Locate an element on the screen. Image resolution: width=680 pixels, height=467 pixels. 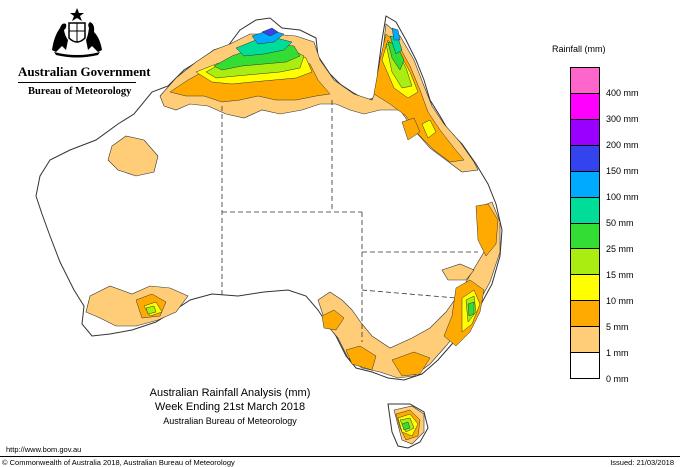
legend-label: 1 mm is located at coordinates (617, 353).